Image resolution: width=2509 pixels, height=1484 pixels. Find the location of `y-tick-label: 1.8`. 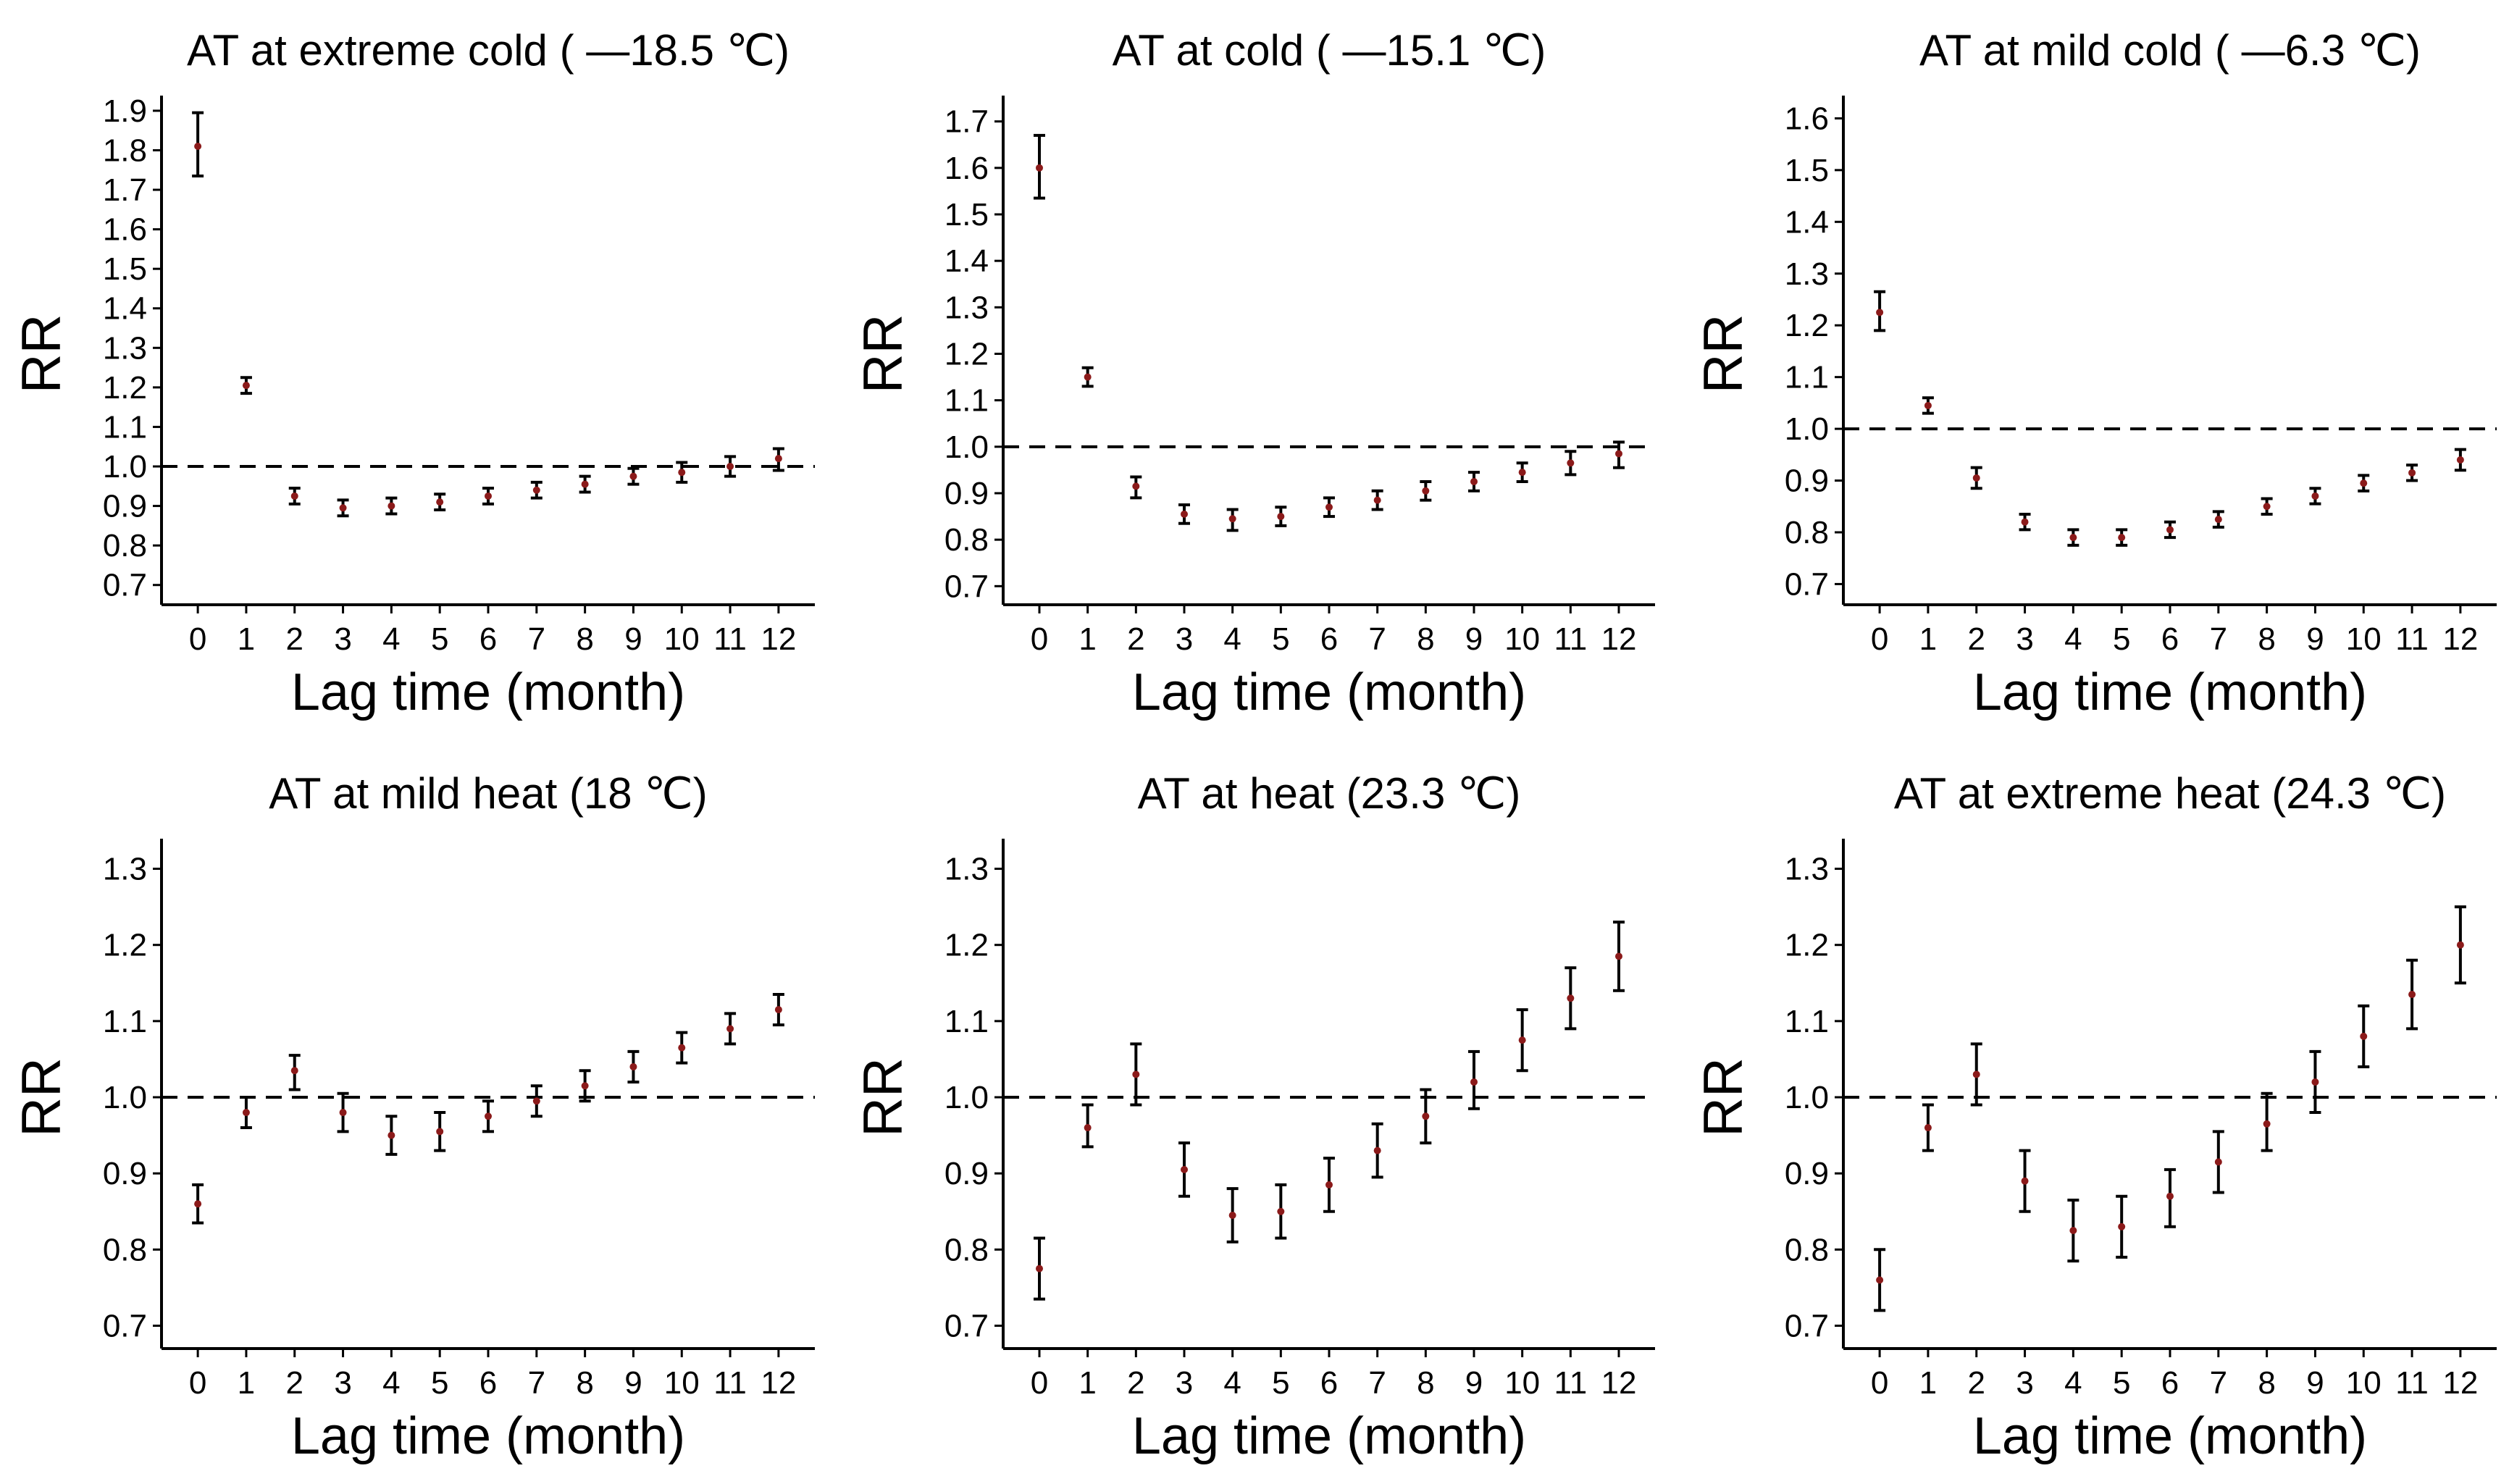

y-tick-label: 1.8 is located at coordinates (125, 150).